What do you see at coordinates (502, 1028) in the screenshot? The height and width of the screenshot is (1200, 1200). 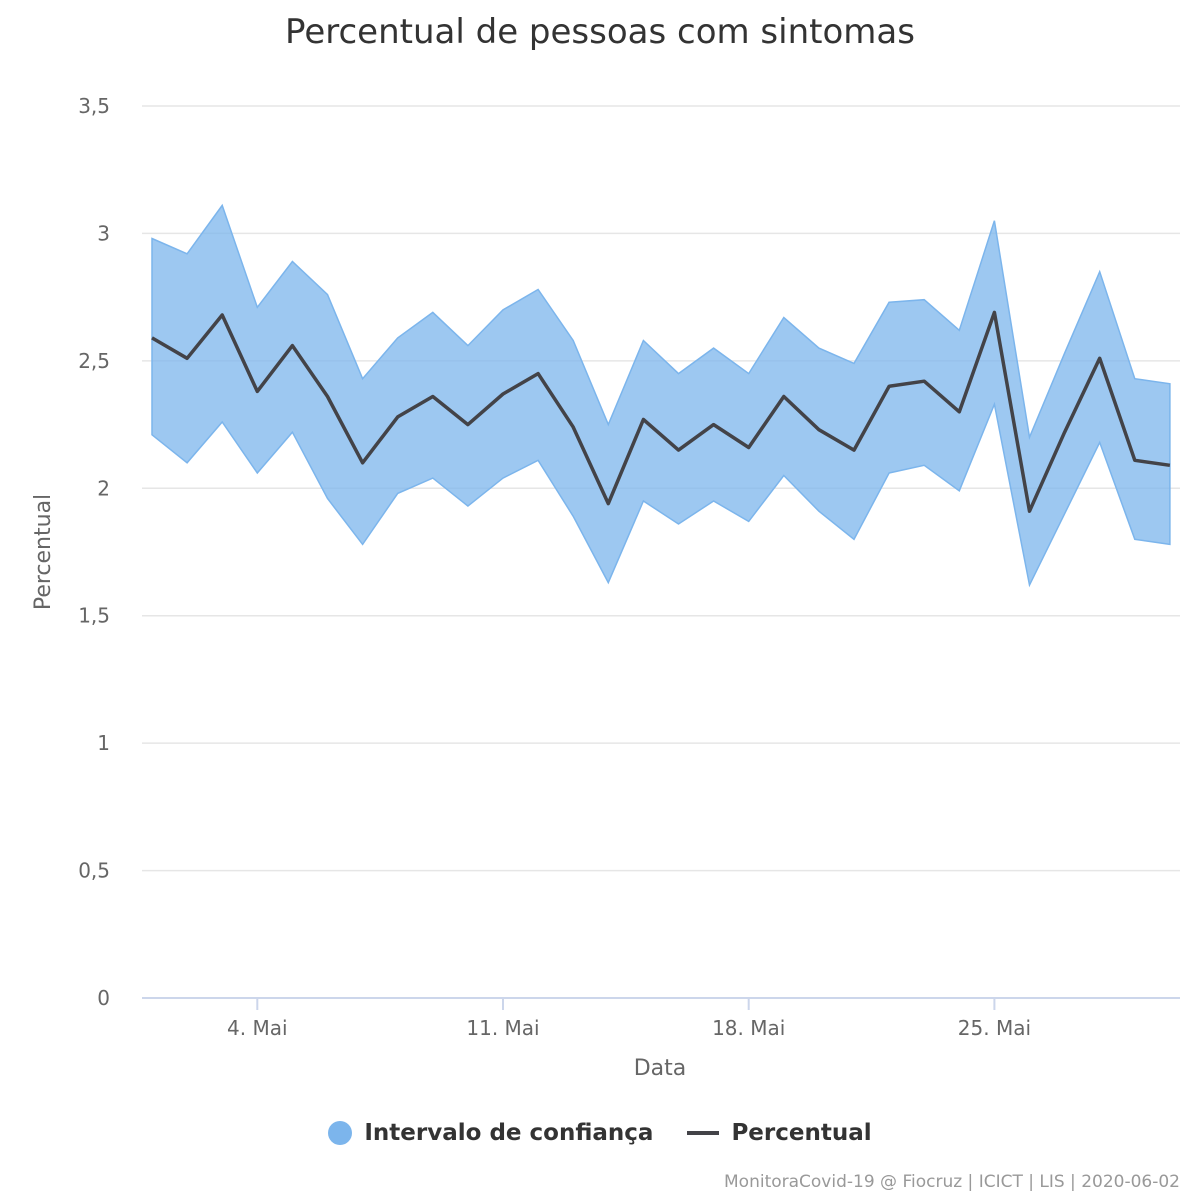 I see `x-tick-label: 11. Mai` at bounding box center [502, 1028].